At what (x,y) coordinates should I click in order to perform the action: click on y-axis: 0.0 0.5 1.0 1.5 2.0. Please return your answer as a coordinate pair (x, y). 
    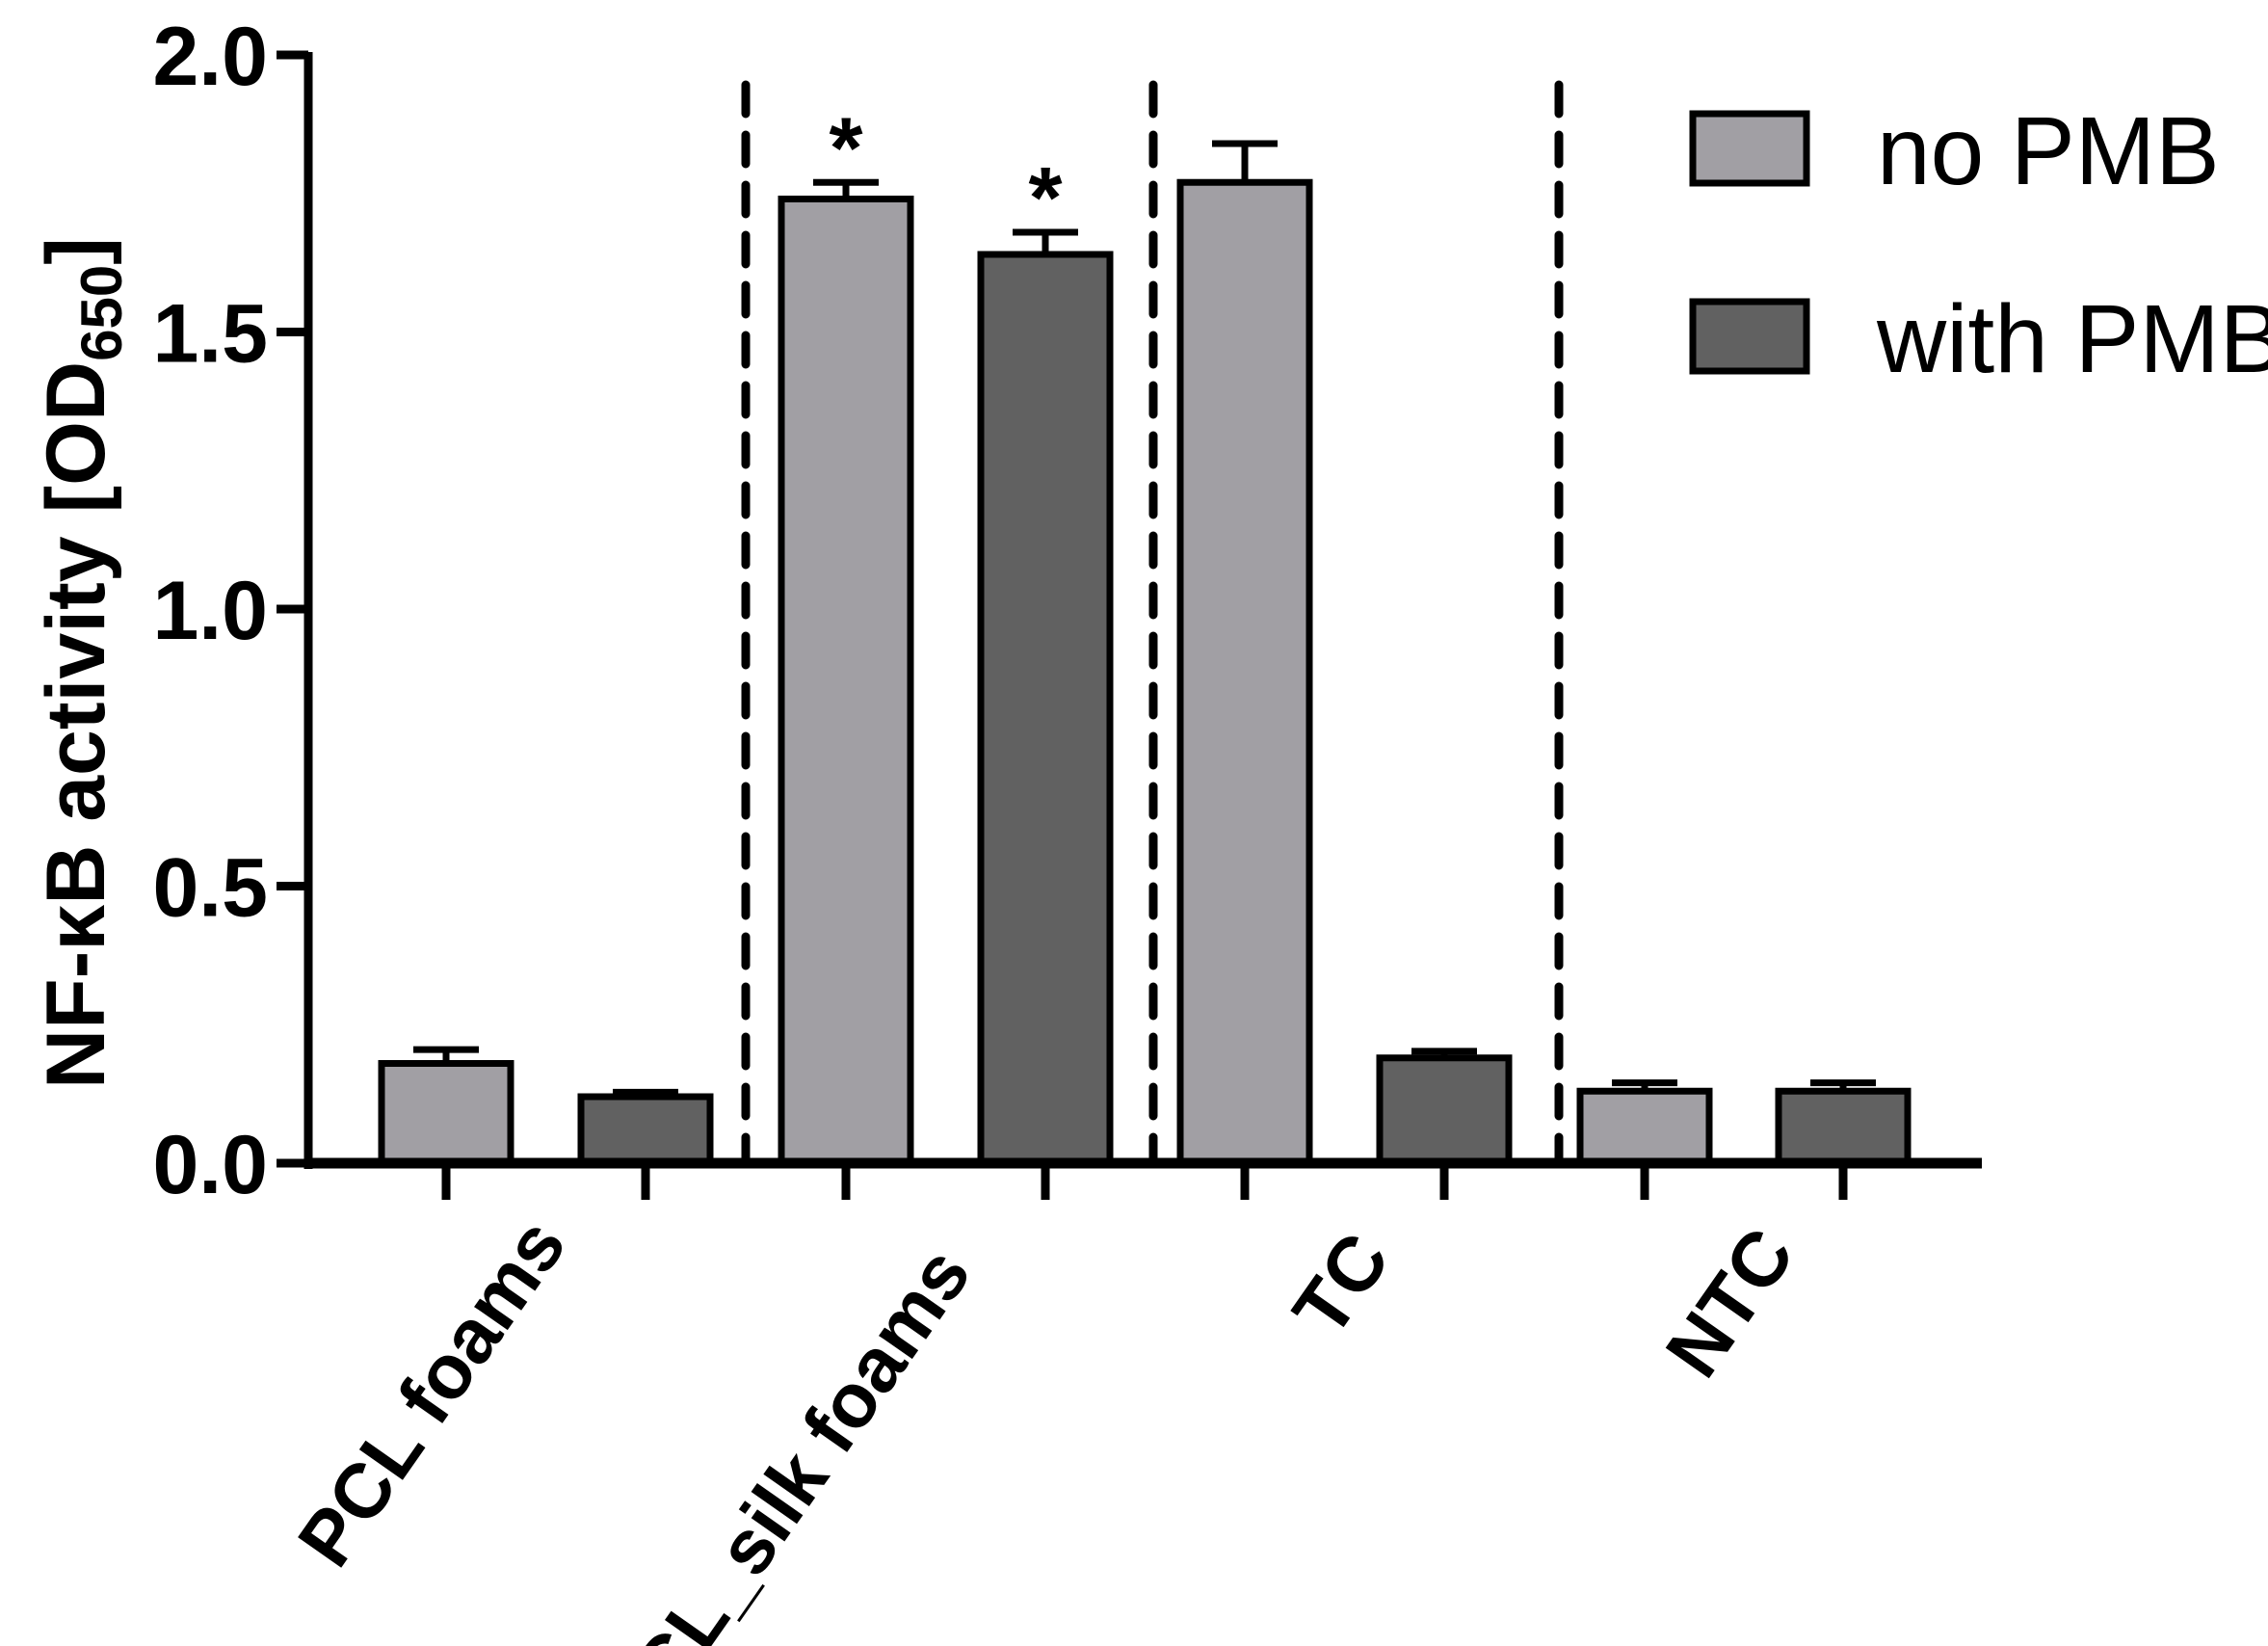
    Looking at the image, I should click on (232, 611).